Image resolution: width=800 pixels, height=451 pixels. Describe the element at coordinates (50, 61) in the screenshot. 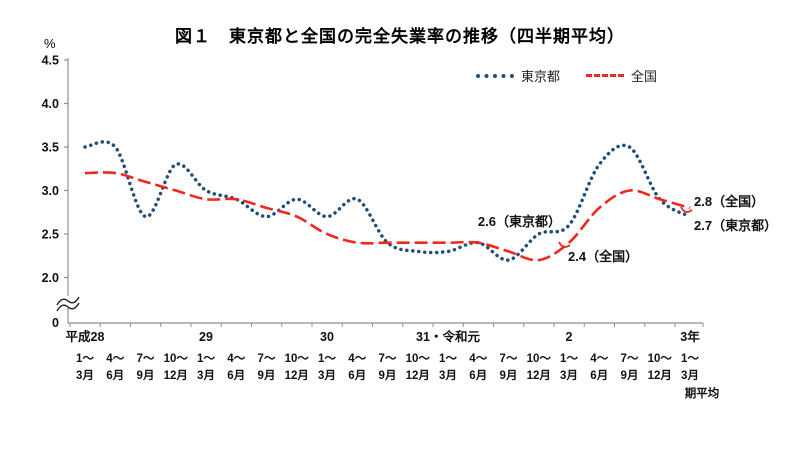

I see `y-tick-label: 4.5` at that location.